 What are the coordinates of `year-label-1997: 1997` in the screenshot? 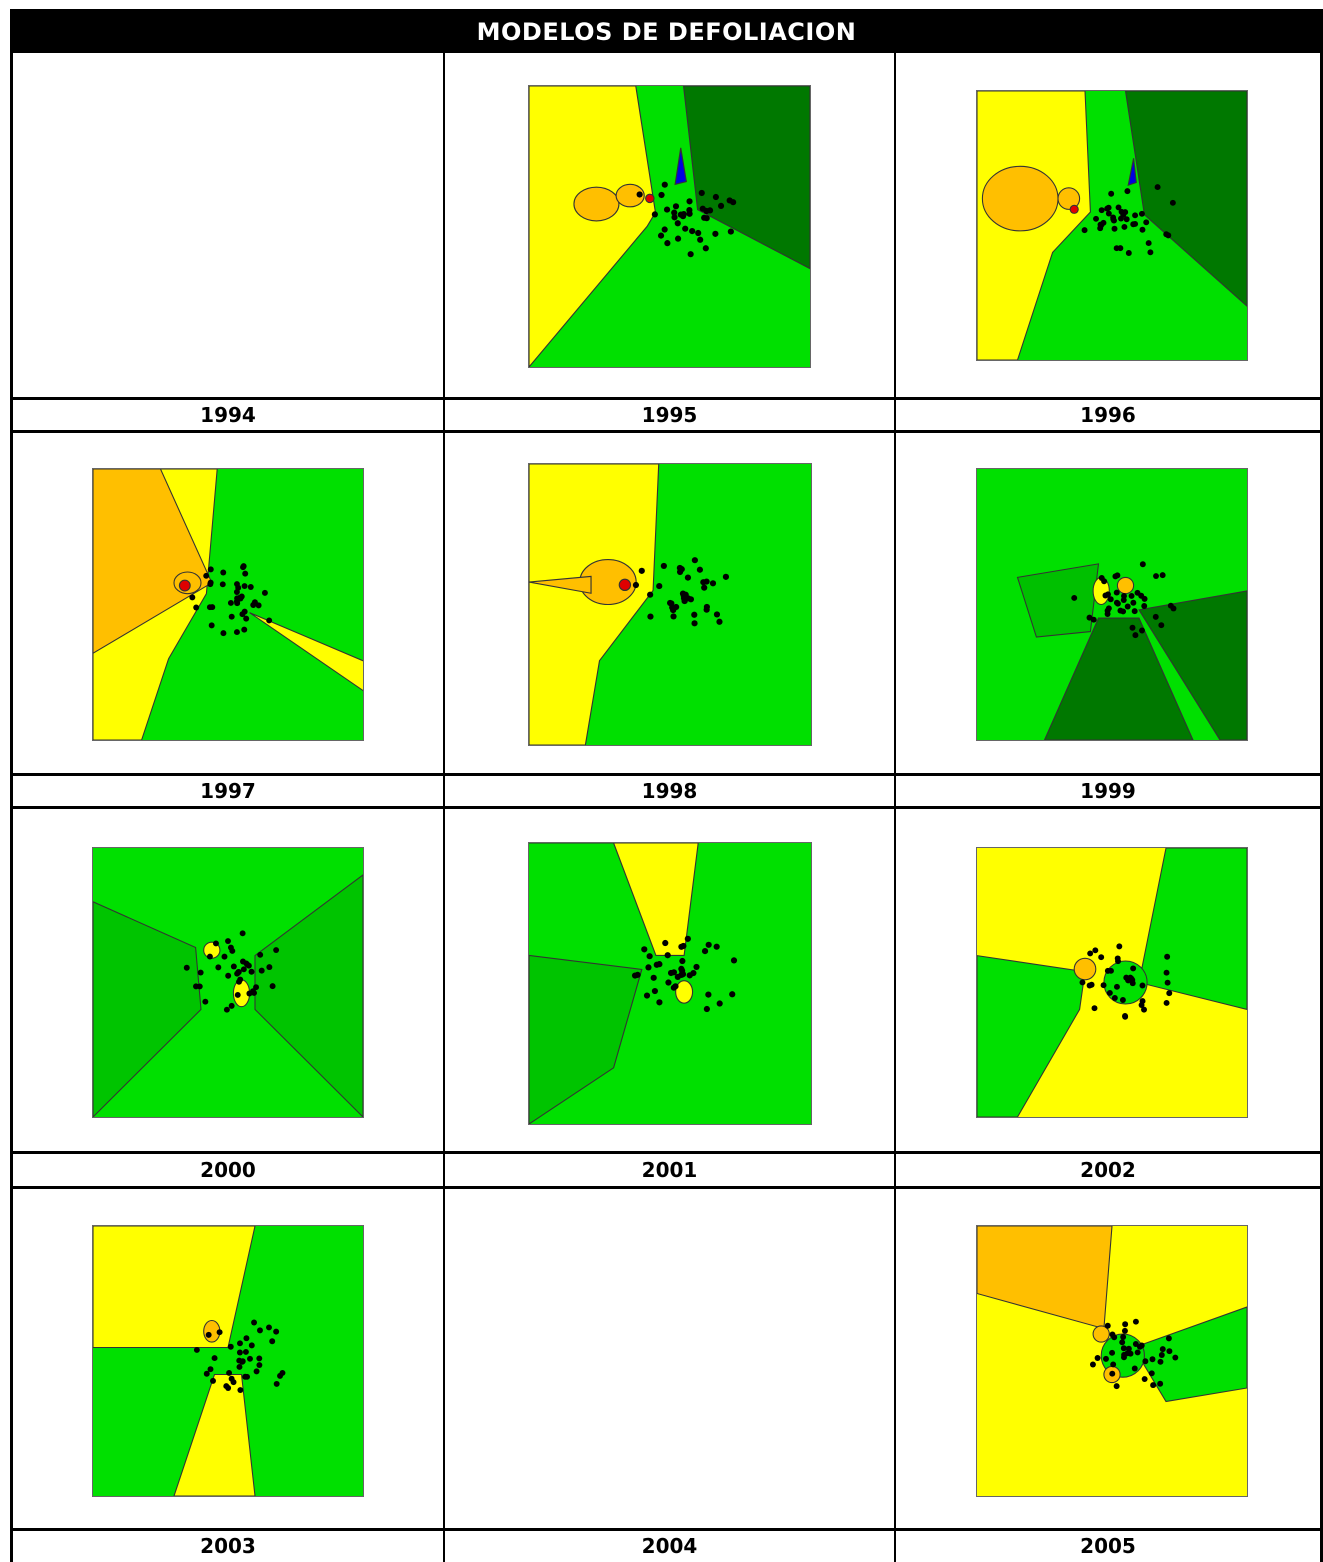 It's located at (228, 791).